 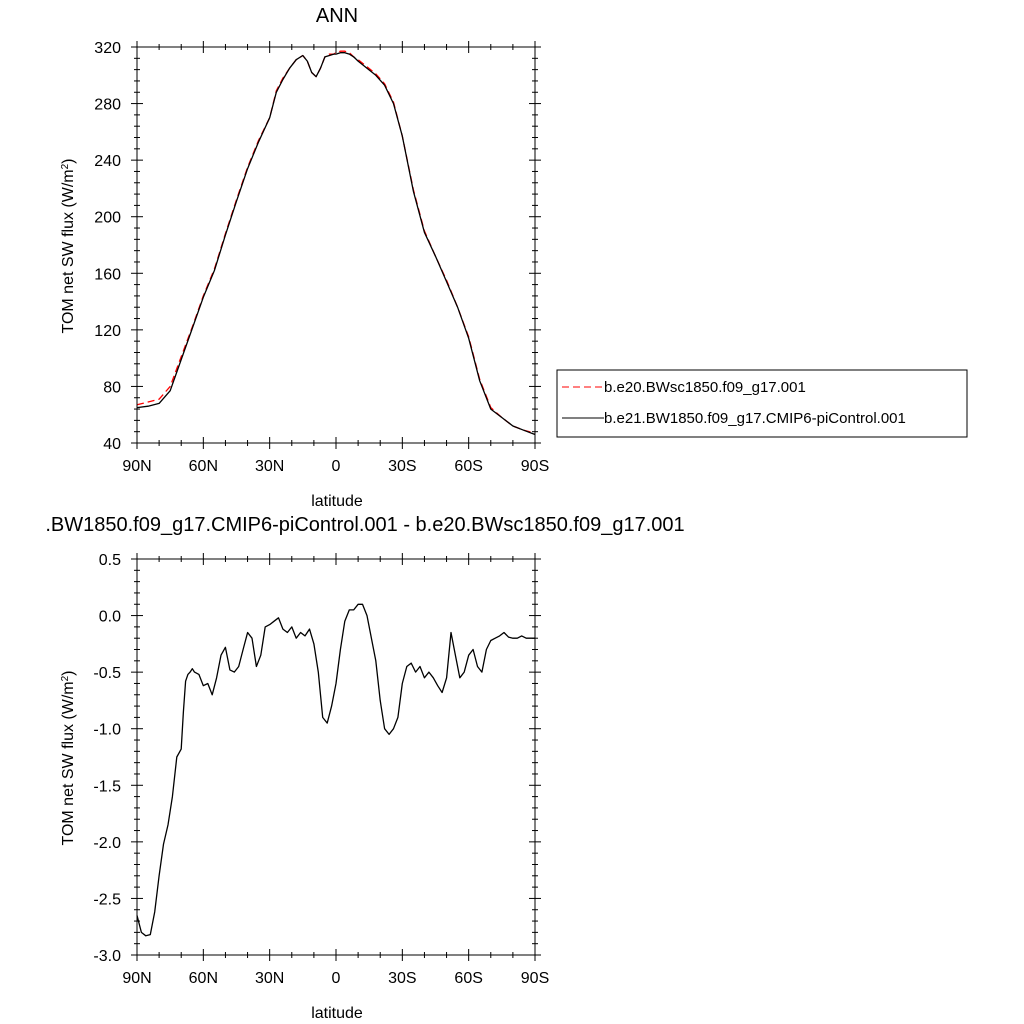 I want to click on y-tick-label: -1.0, so click(x=107, y=730).